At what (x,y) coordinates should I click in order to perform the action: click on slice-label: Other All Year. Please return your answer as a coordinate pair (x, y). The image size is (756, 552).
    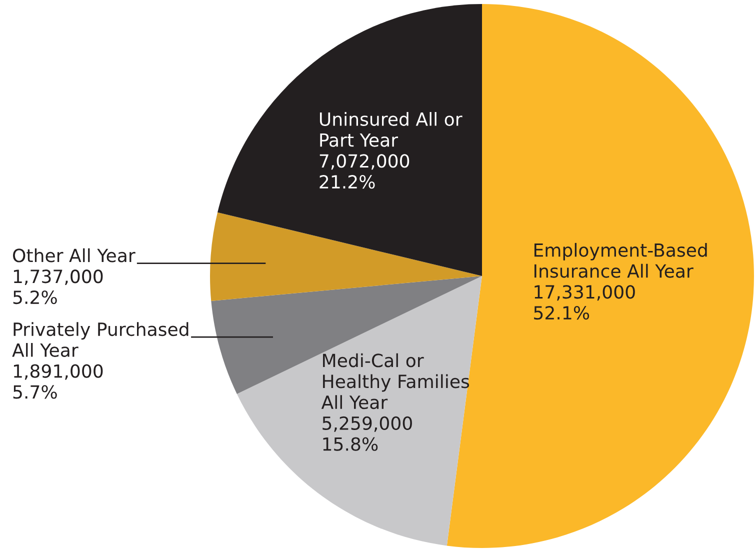
    Looking at the image, I should click on (74, 255).